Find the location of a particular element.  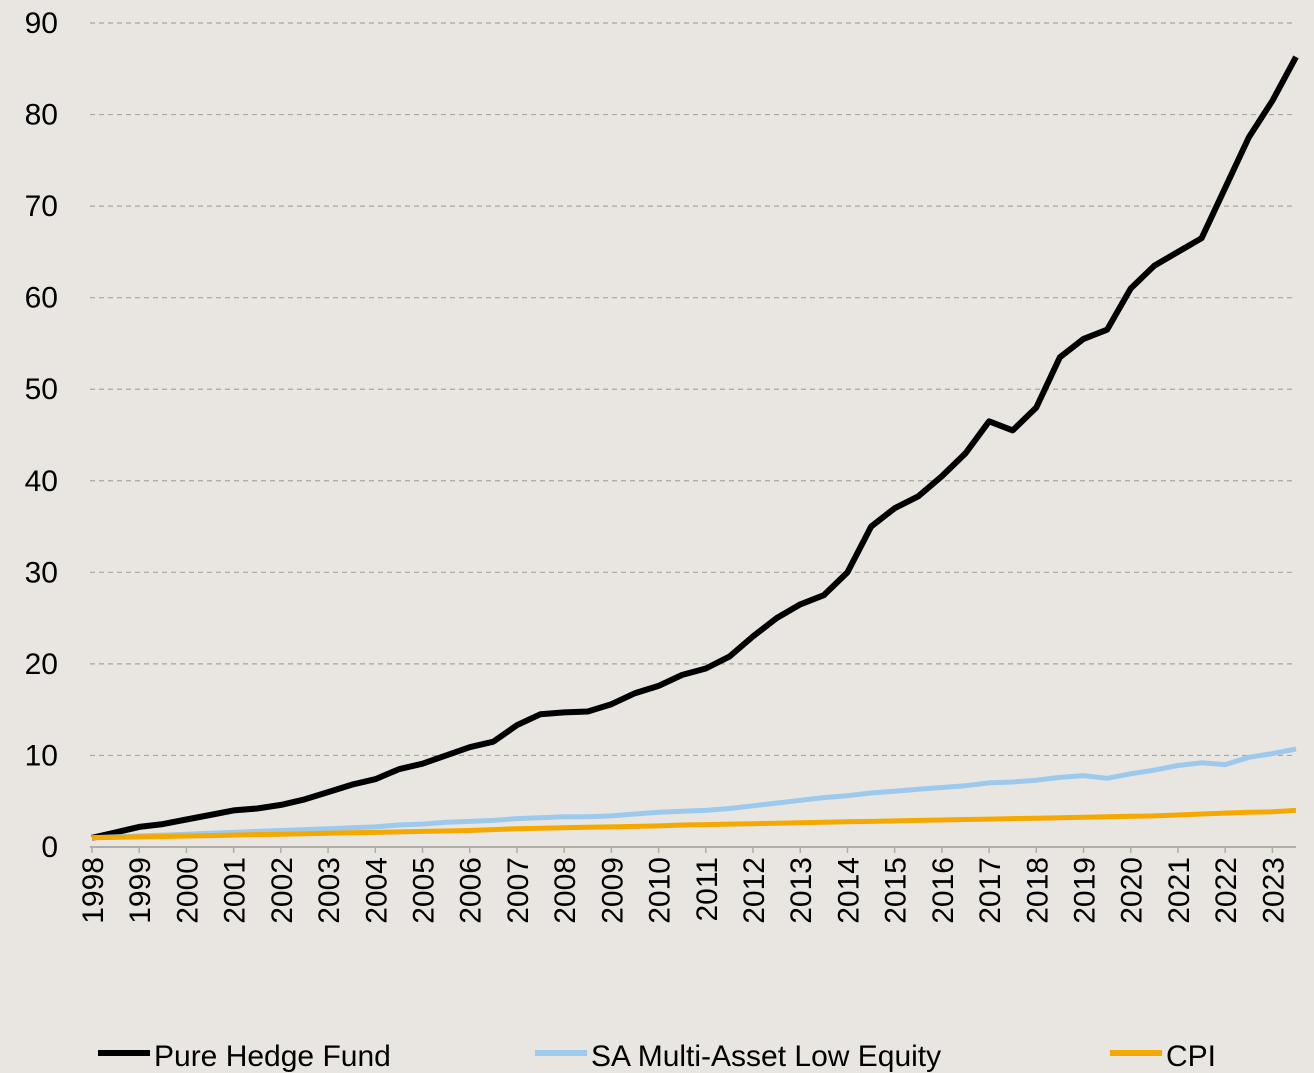

x-tick-label: 2011 is located at coordinates (707, 889).